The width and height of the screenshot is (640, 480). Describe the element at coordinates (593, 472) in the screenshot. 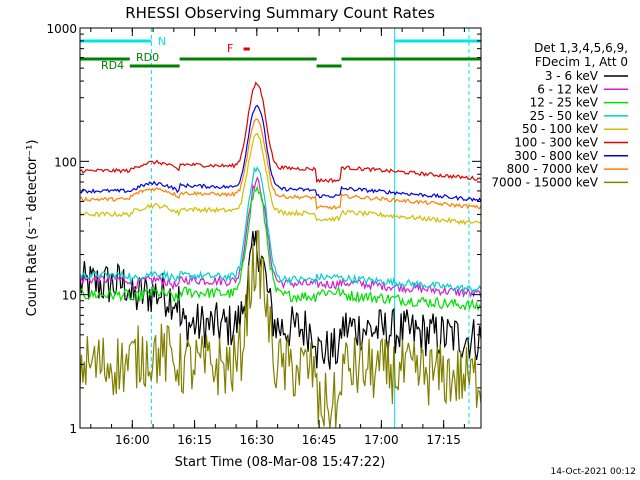

I see `timestamp: 14-Oct-2021 00:12` at that location.